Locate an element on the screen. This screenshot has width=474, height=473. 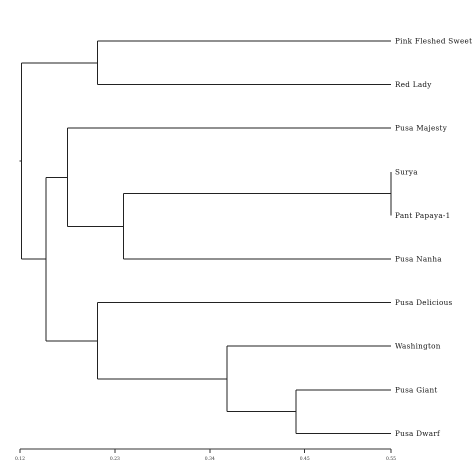
leaf-label: Pusa Nanha is located at coordinates (418, 259).